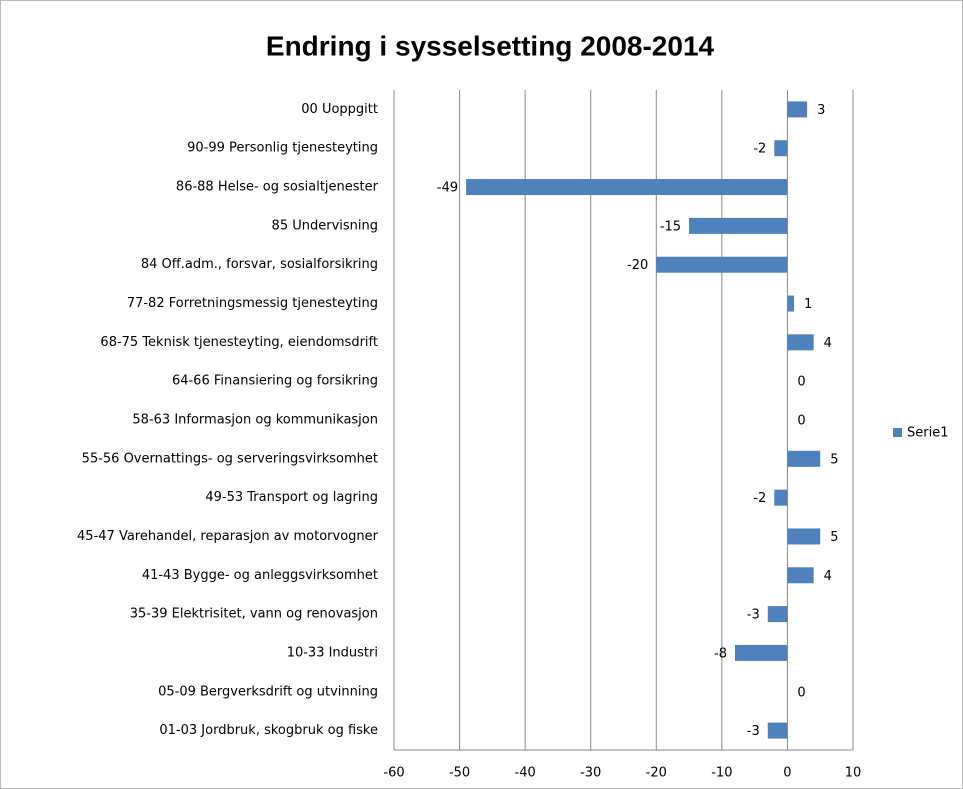 This screenshot has height=789, width=963. Describe the element at coordinates (393, 773) in the screenshot. I see `x-tick-label: -60` at that location.